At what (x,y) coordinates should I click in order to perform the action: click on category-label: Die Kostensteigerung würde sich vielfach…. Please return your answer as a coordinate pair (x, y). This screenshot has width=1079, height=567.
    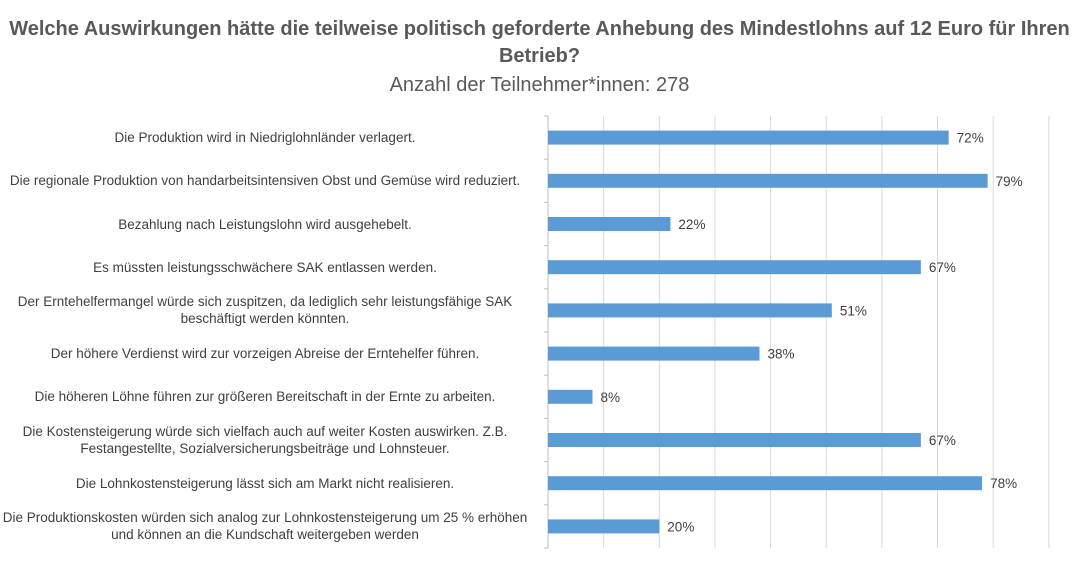
    Looking at the image, I should click on (265, 440).